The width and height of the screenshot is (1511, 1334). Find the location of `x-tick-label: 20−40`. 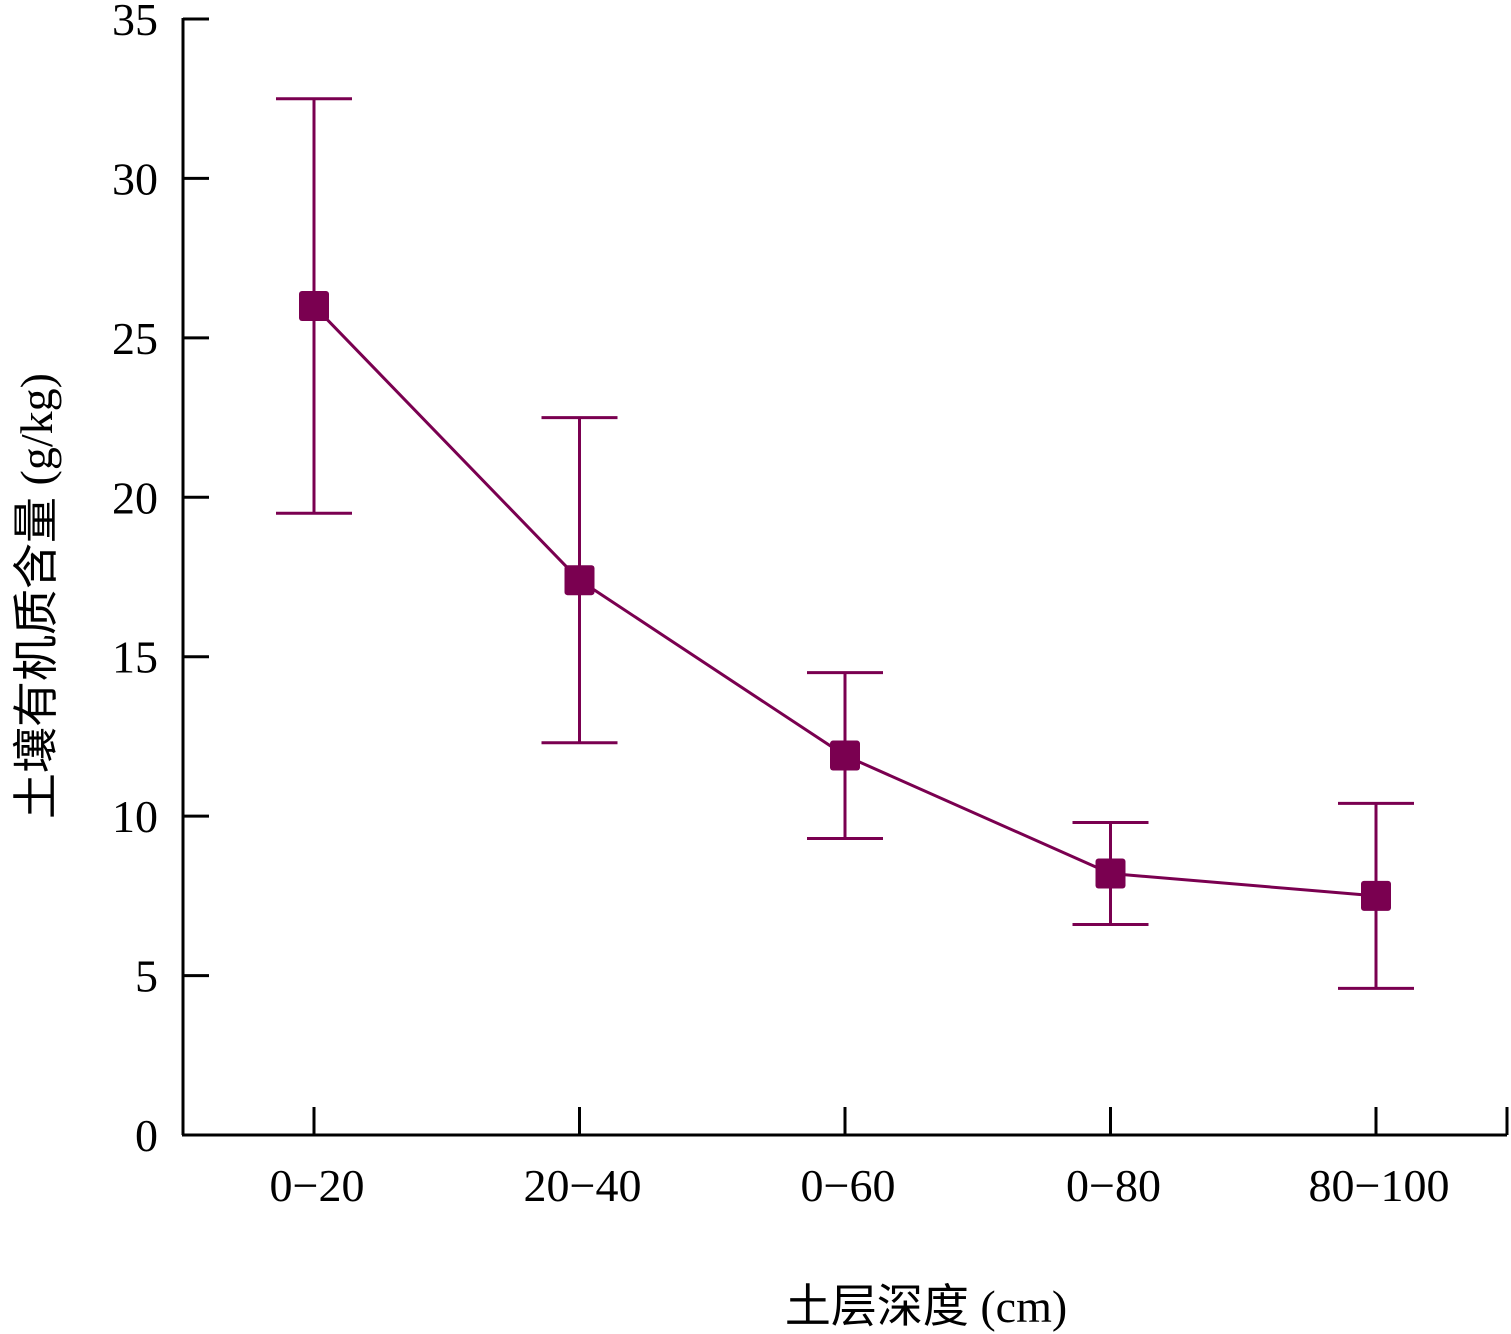

x-tick-label: 20−40 is located at coordinates (583, 1185).